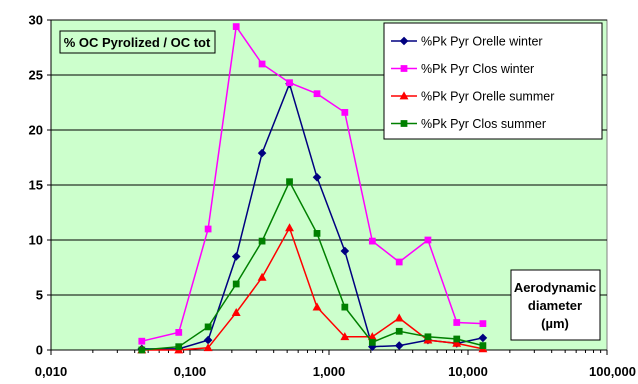 This screenshot has height=384, width=638. I want to click on x-axis-label-line-3: (µm), so click(555, 323).